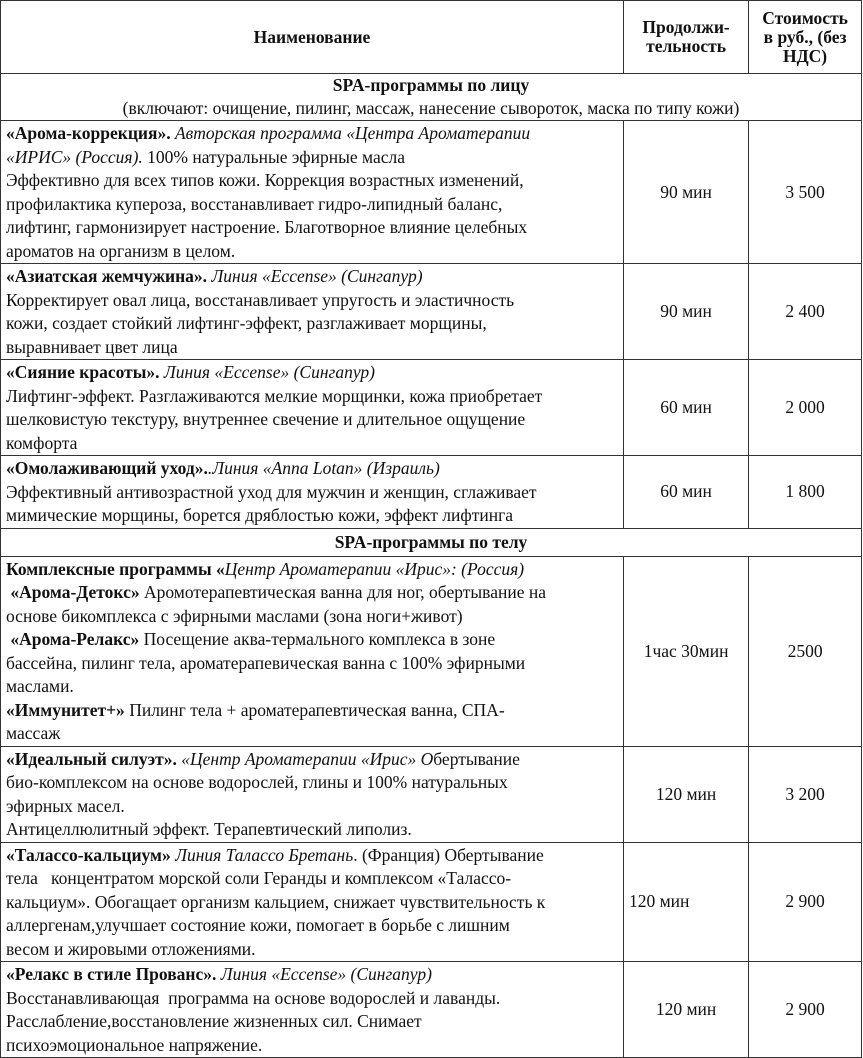  I want to click on service-price: 2 900, so click(805, 1009).